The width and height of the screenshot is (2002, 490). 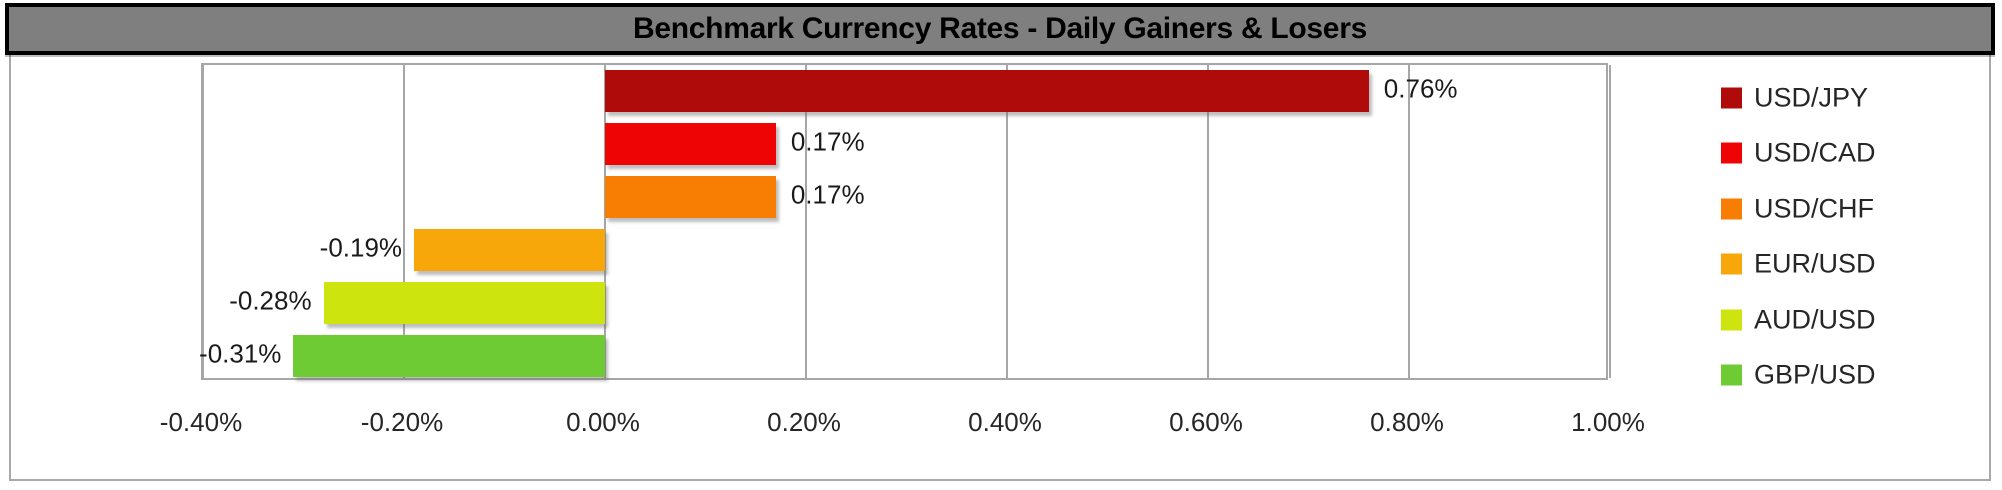 What do you see at coordinates (1815, 263) in the screenshot?
I see `legend-label: EUR/USD` at bounding box center [1815, 263].